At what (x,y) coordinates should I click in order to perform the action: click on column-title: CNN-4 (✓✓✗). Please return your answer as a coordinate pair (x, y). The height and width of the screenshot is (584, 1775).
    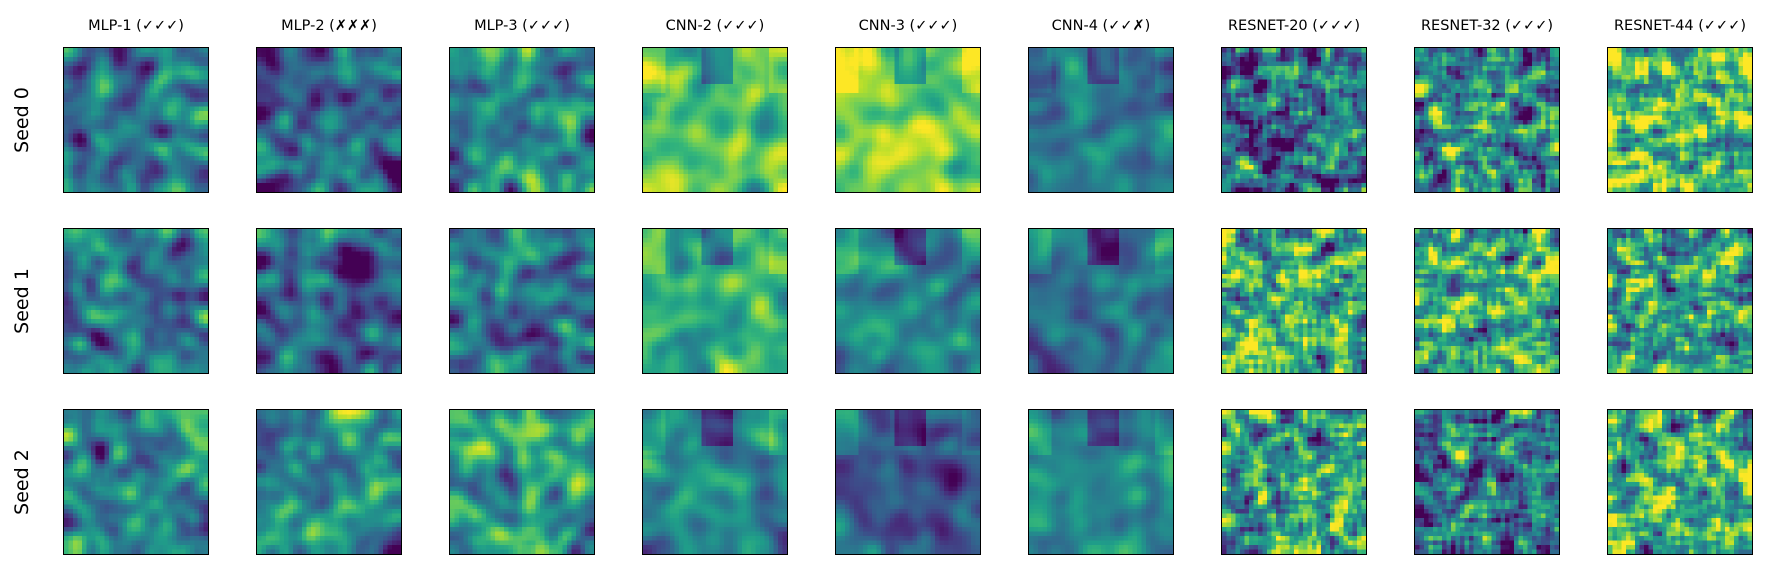
    Looking at the image, I should click on (1101, 26).